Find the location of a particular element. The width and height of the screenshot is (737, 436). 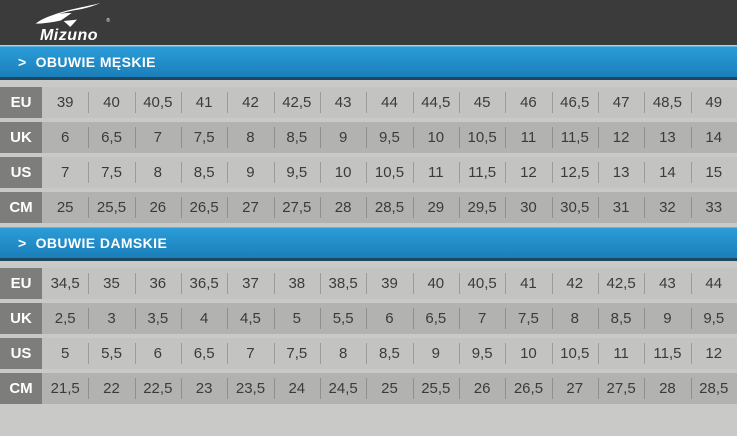

size-cell: 46 is located at coordinates (528, 102).